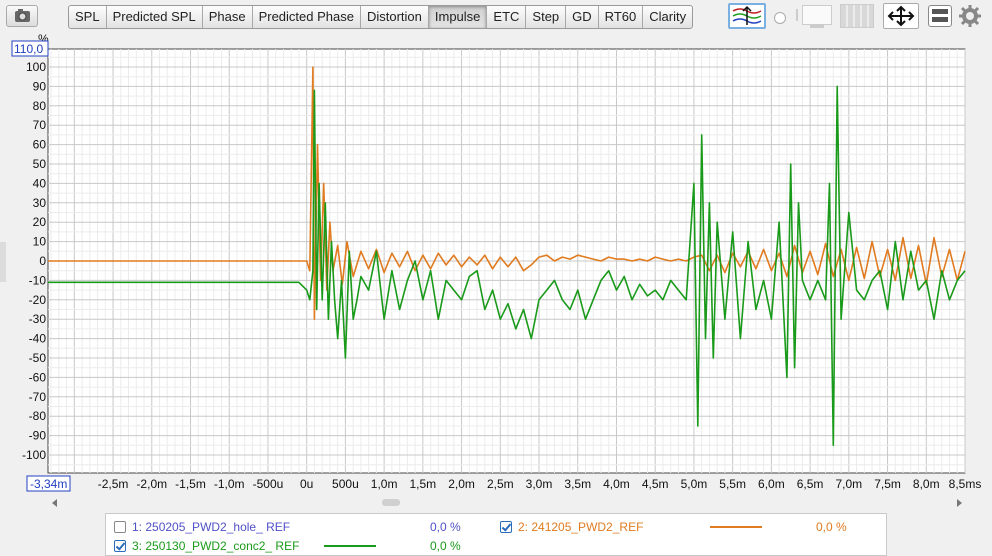 Image resolution: width=992 pixels, height=556 pixels. Describe the element at coordinates (304, 546) in the screenshot. I see `legend-item: 3: 250130_PWD2_conc2_ REF 0,0 %` at that location.